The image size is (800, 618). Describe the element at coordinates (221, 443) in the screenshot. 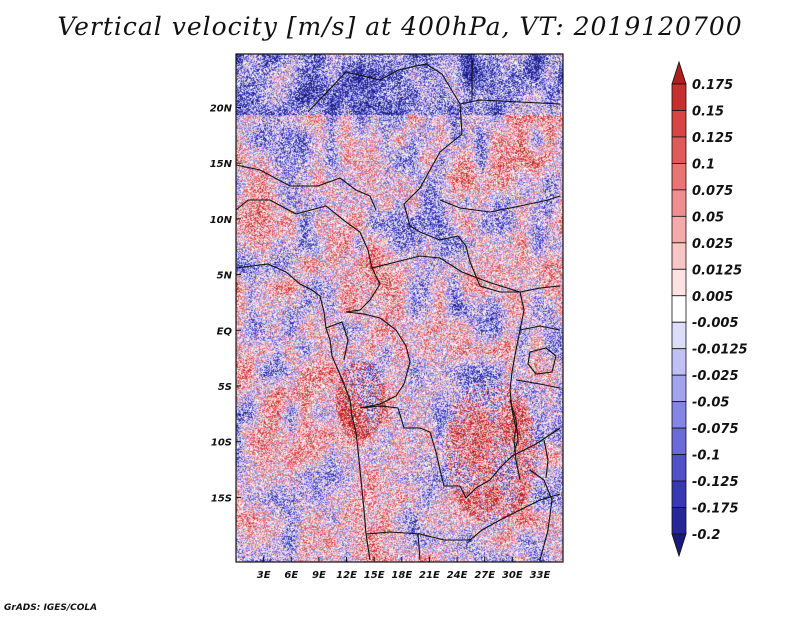

I see `y-tick-label: 10S` at that location.